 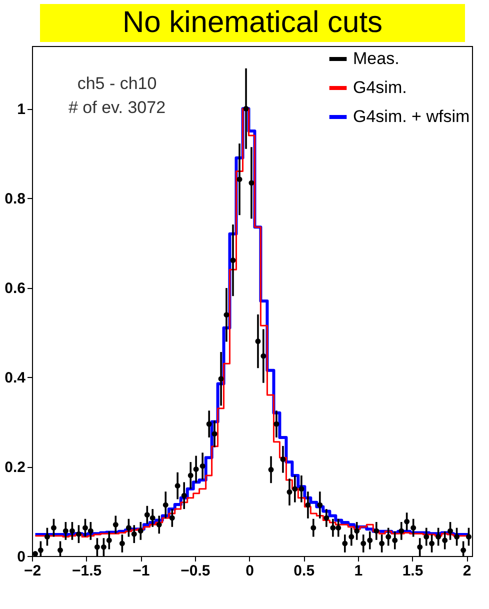 I want to click on annotation: # of ev. 3072, so click(x=117, y=107).